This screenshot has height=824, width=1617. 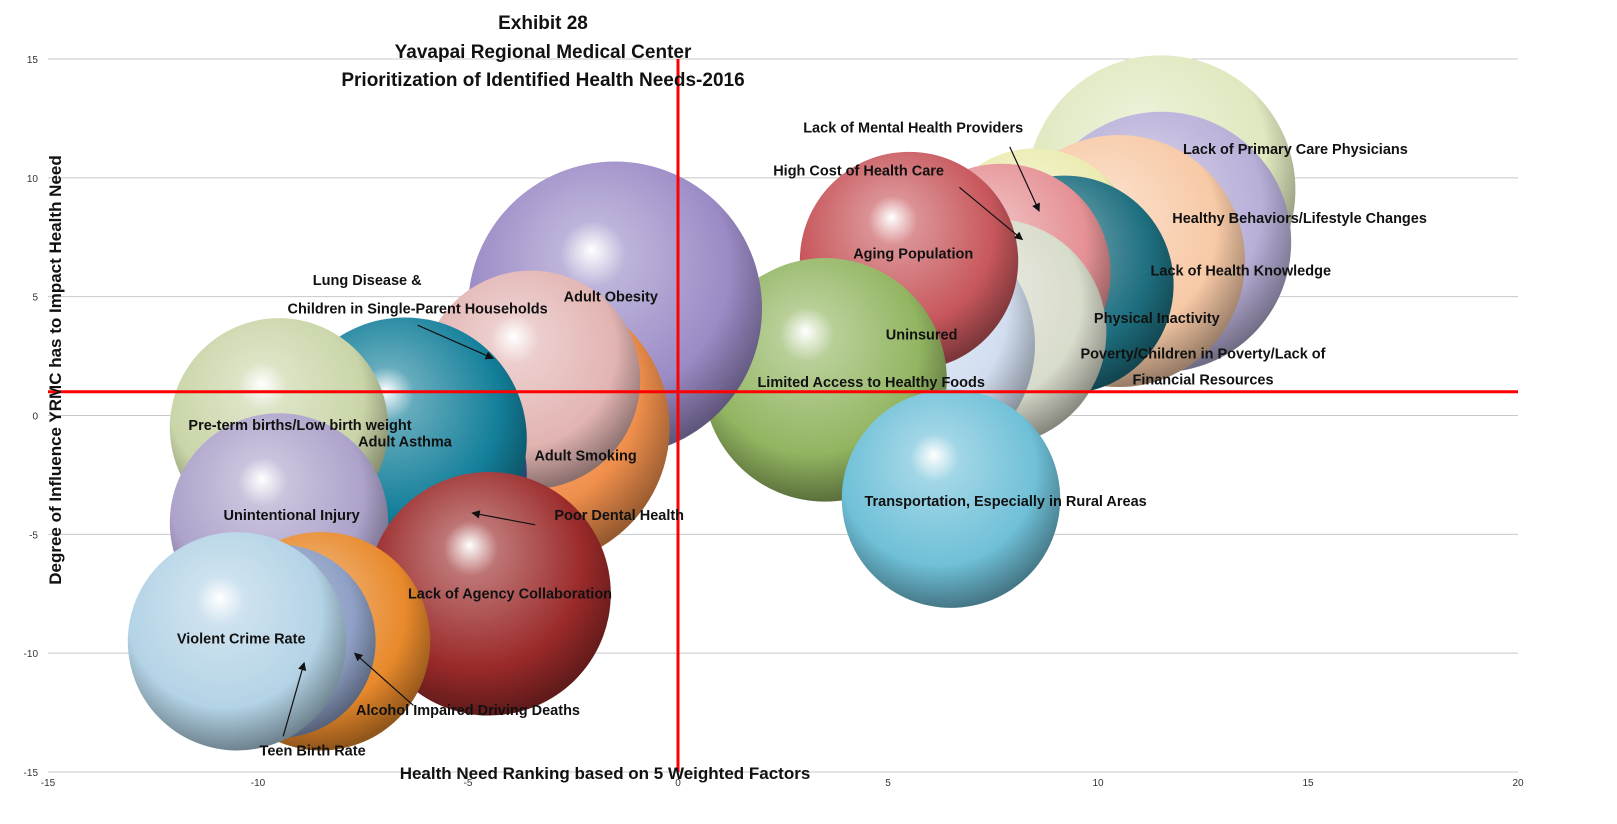 I want to click on x-tick-label: -10, so click(x=258, y=783).